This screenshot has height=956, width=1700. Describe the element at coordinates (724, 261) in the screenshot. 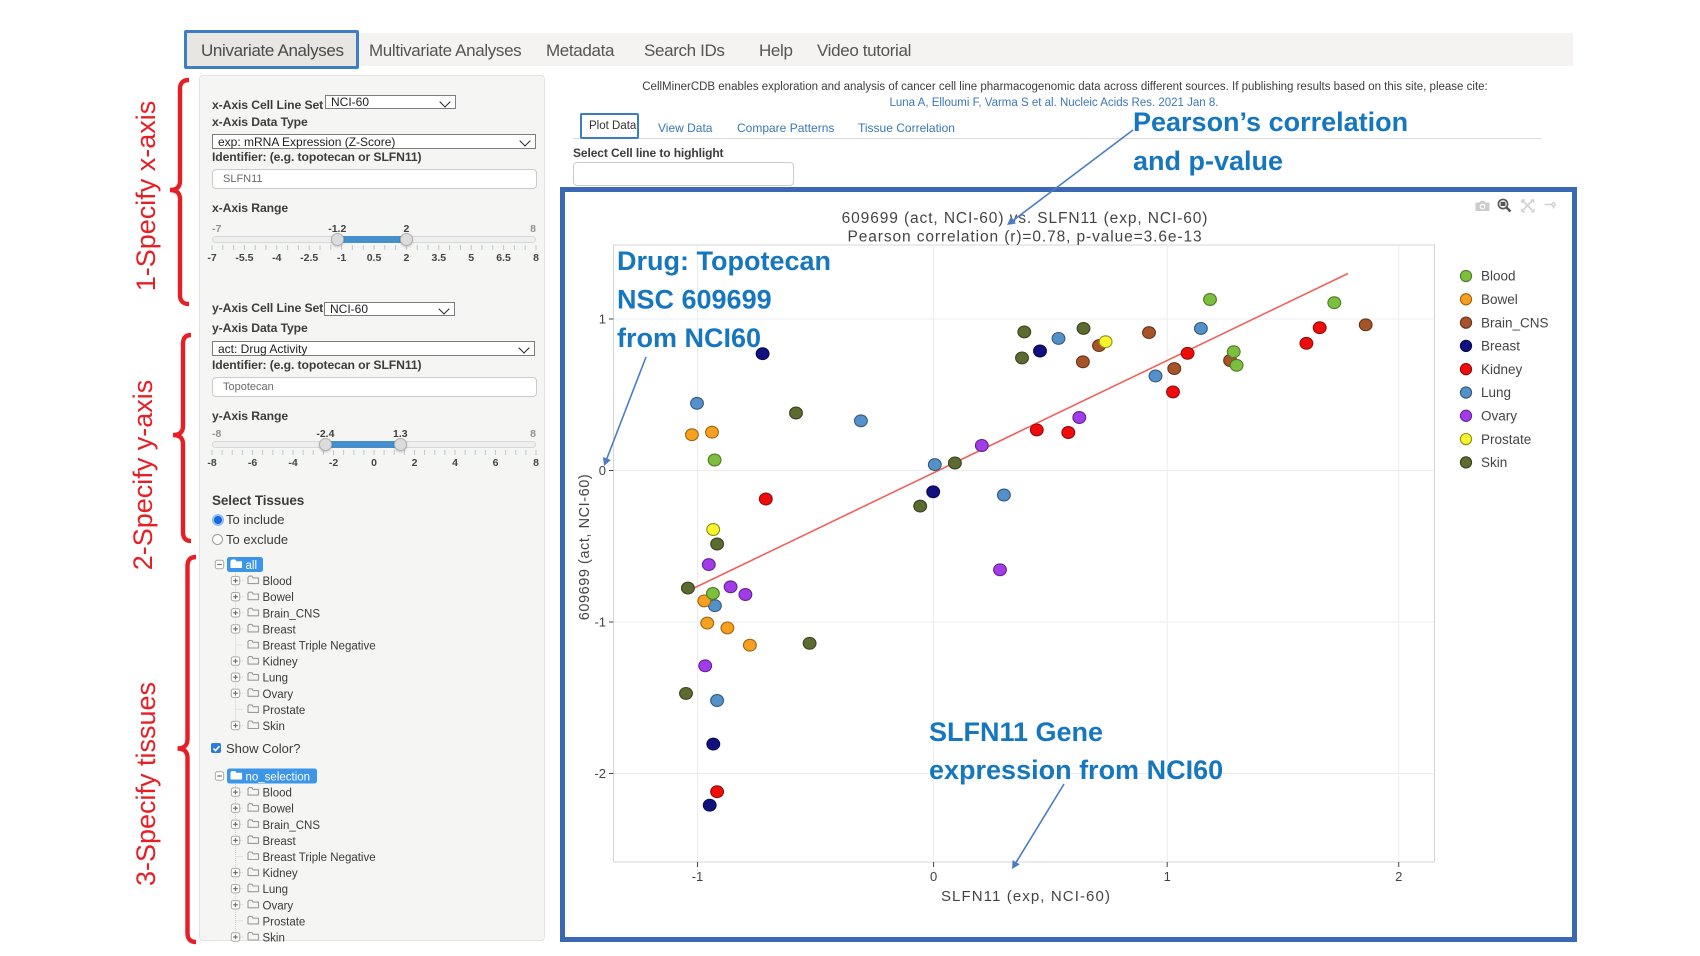

I see `svg-text: Drug: Topotecan` at that location.